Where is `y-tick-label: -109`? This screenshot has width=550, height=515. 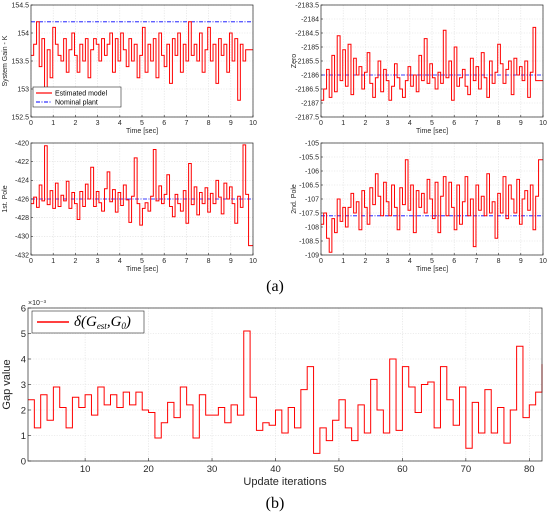
y-tick-label: -109 is located at coordinates (312, 255).